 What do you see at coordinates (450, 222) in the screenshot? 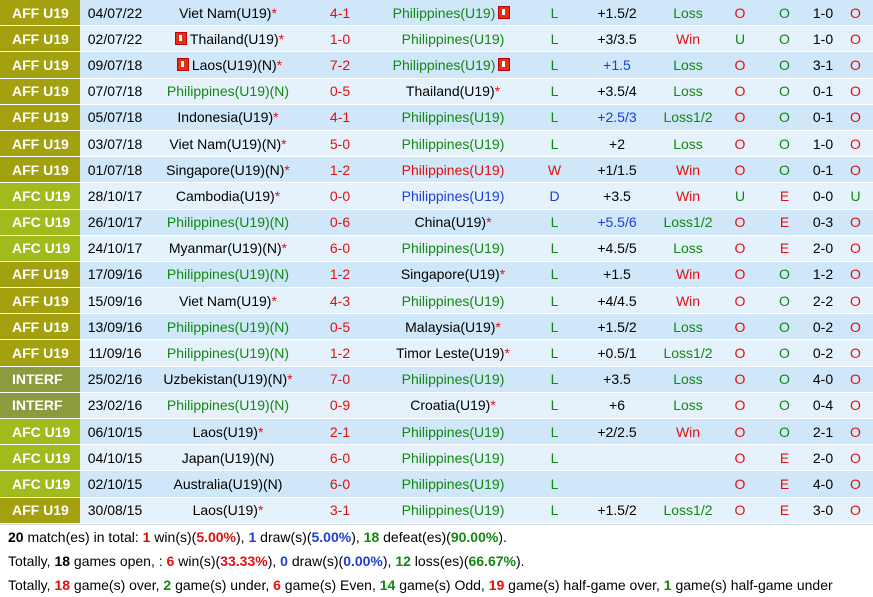
I see `away-team-name: China(U19)` at bounding box center [450, 222].